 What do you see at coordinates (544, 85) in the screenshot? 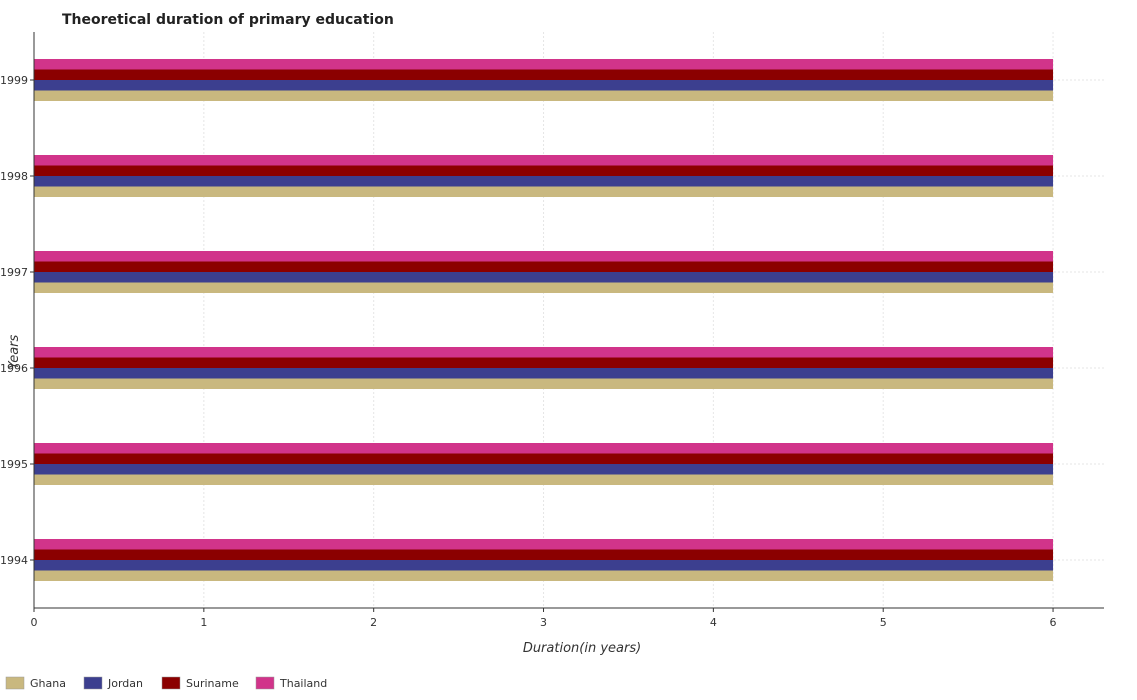
I see `bar-jordan-1999` at bounding box center [544, 85].